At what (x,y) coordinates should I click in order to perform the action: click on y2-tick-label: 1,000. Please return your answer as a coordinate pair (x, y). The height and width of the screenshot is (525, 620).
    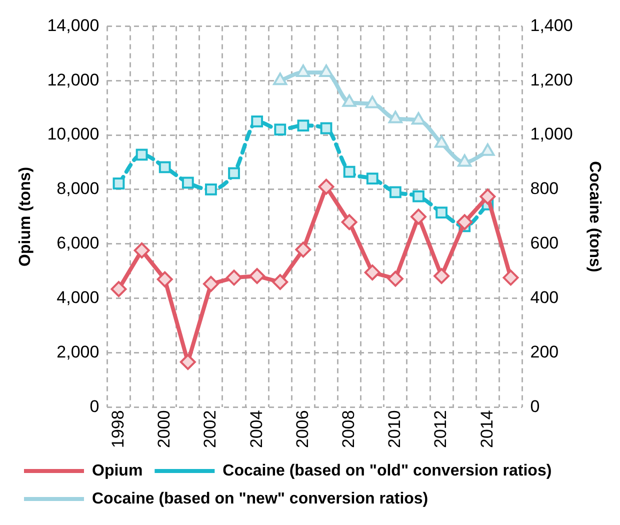
    Looking at the image, I should click on (551, 134).